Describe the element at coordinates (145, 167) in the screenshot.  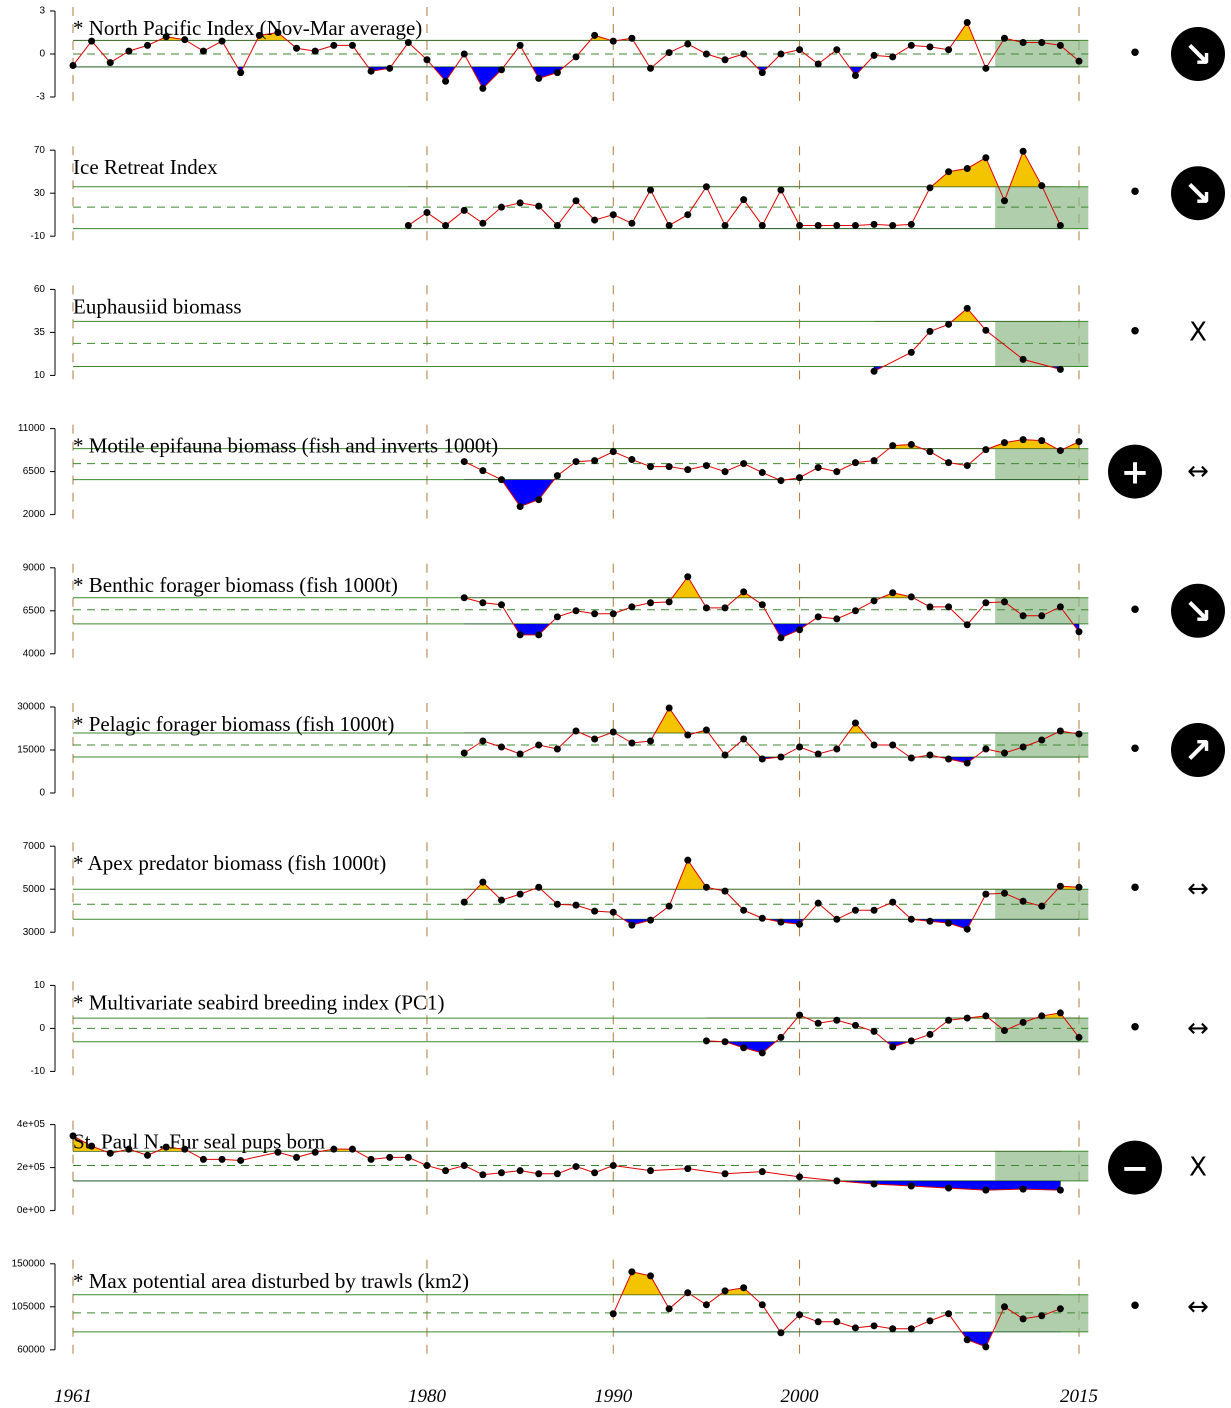
I see `panel-title: Ice Retreat Index` at that location.